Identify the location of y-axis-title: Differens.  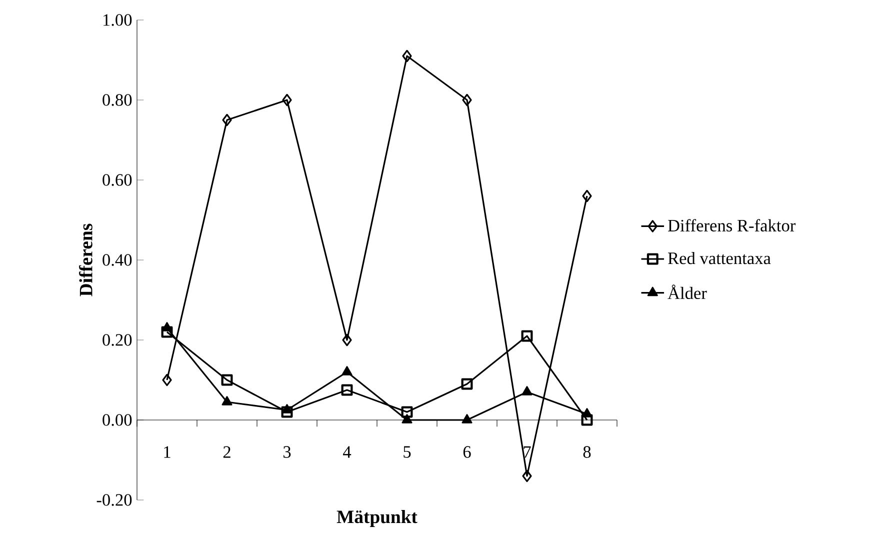
(85, 260).